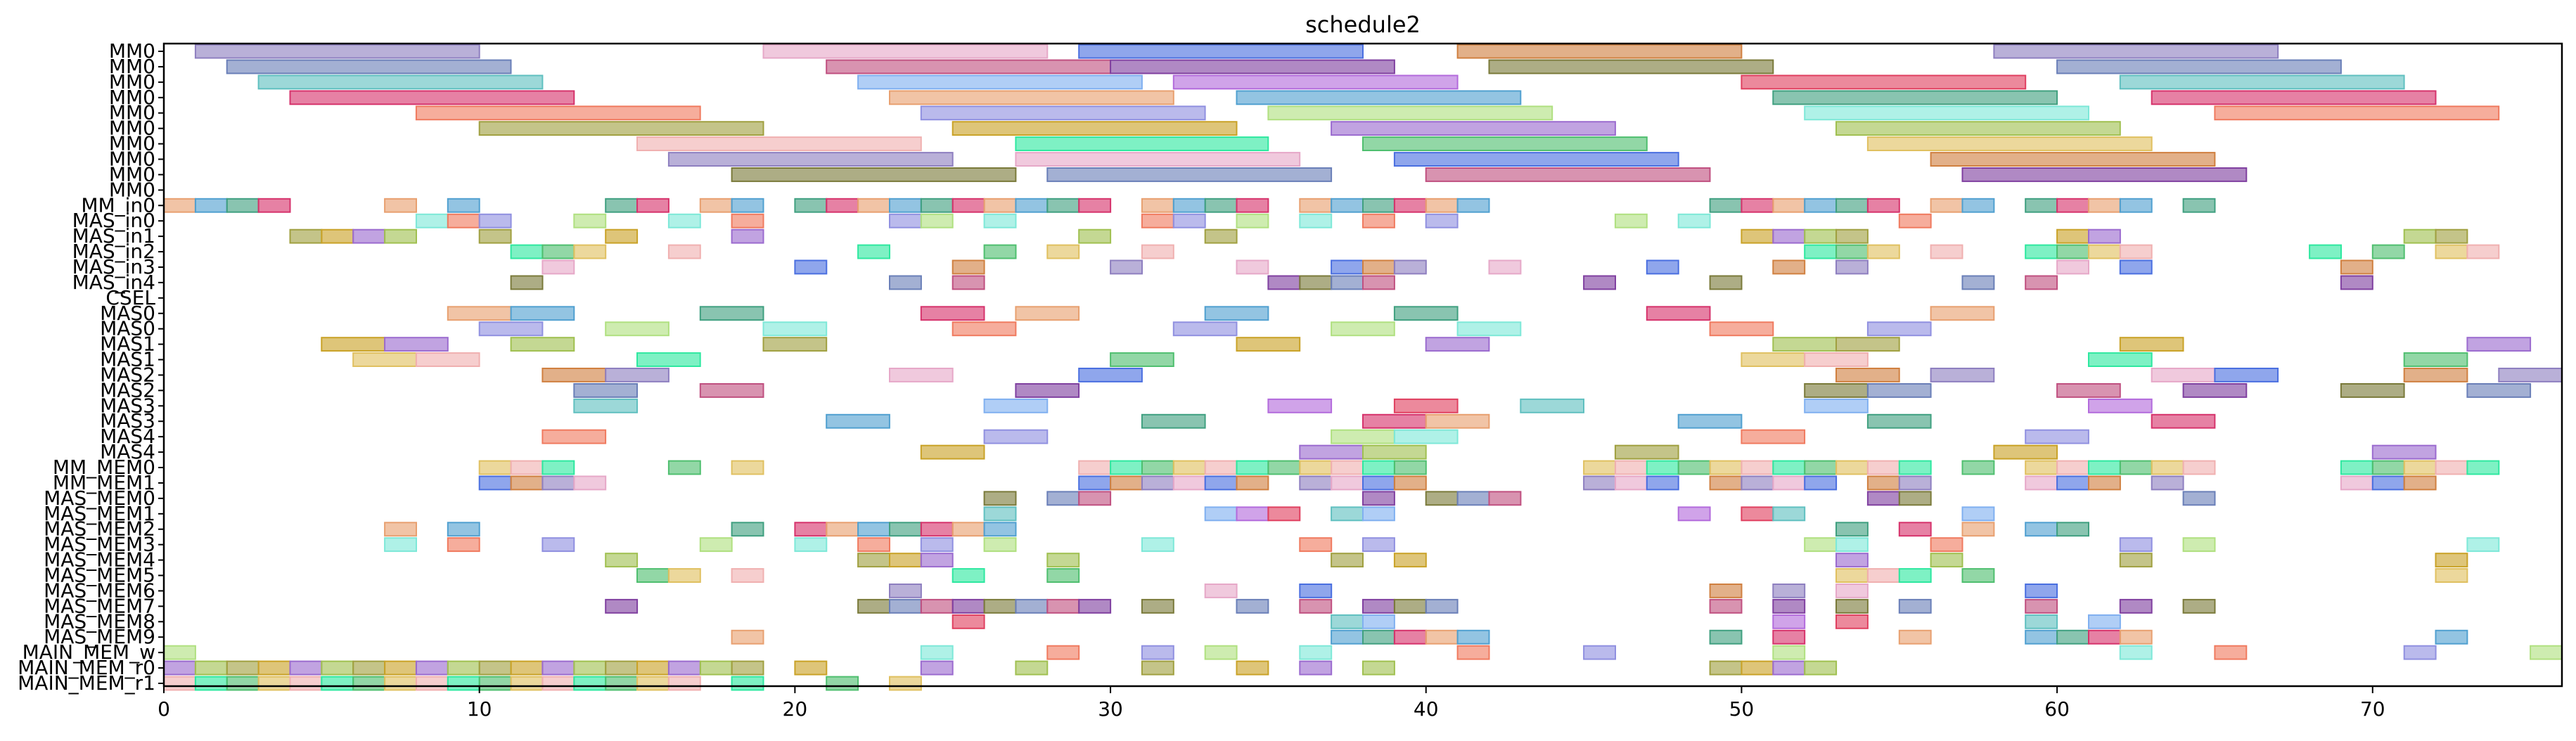 The image size is (2576, 741). I want to click on y-tick-label: MAS_MEM1, so click(100, 513).